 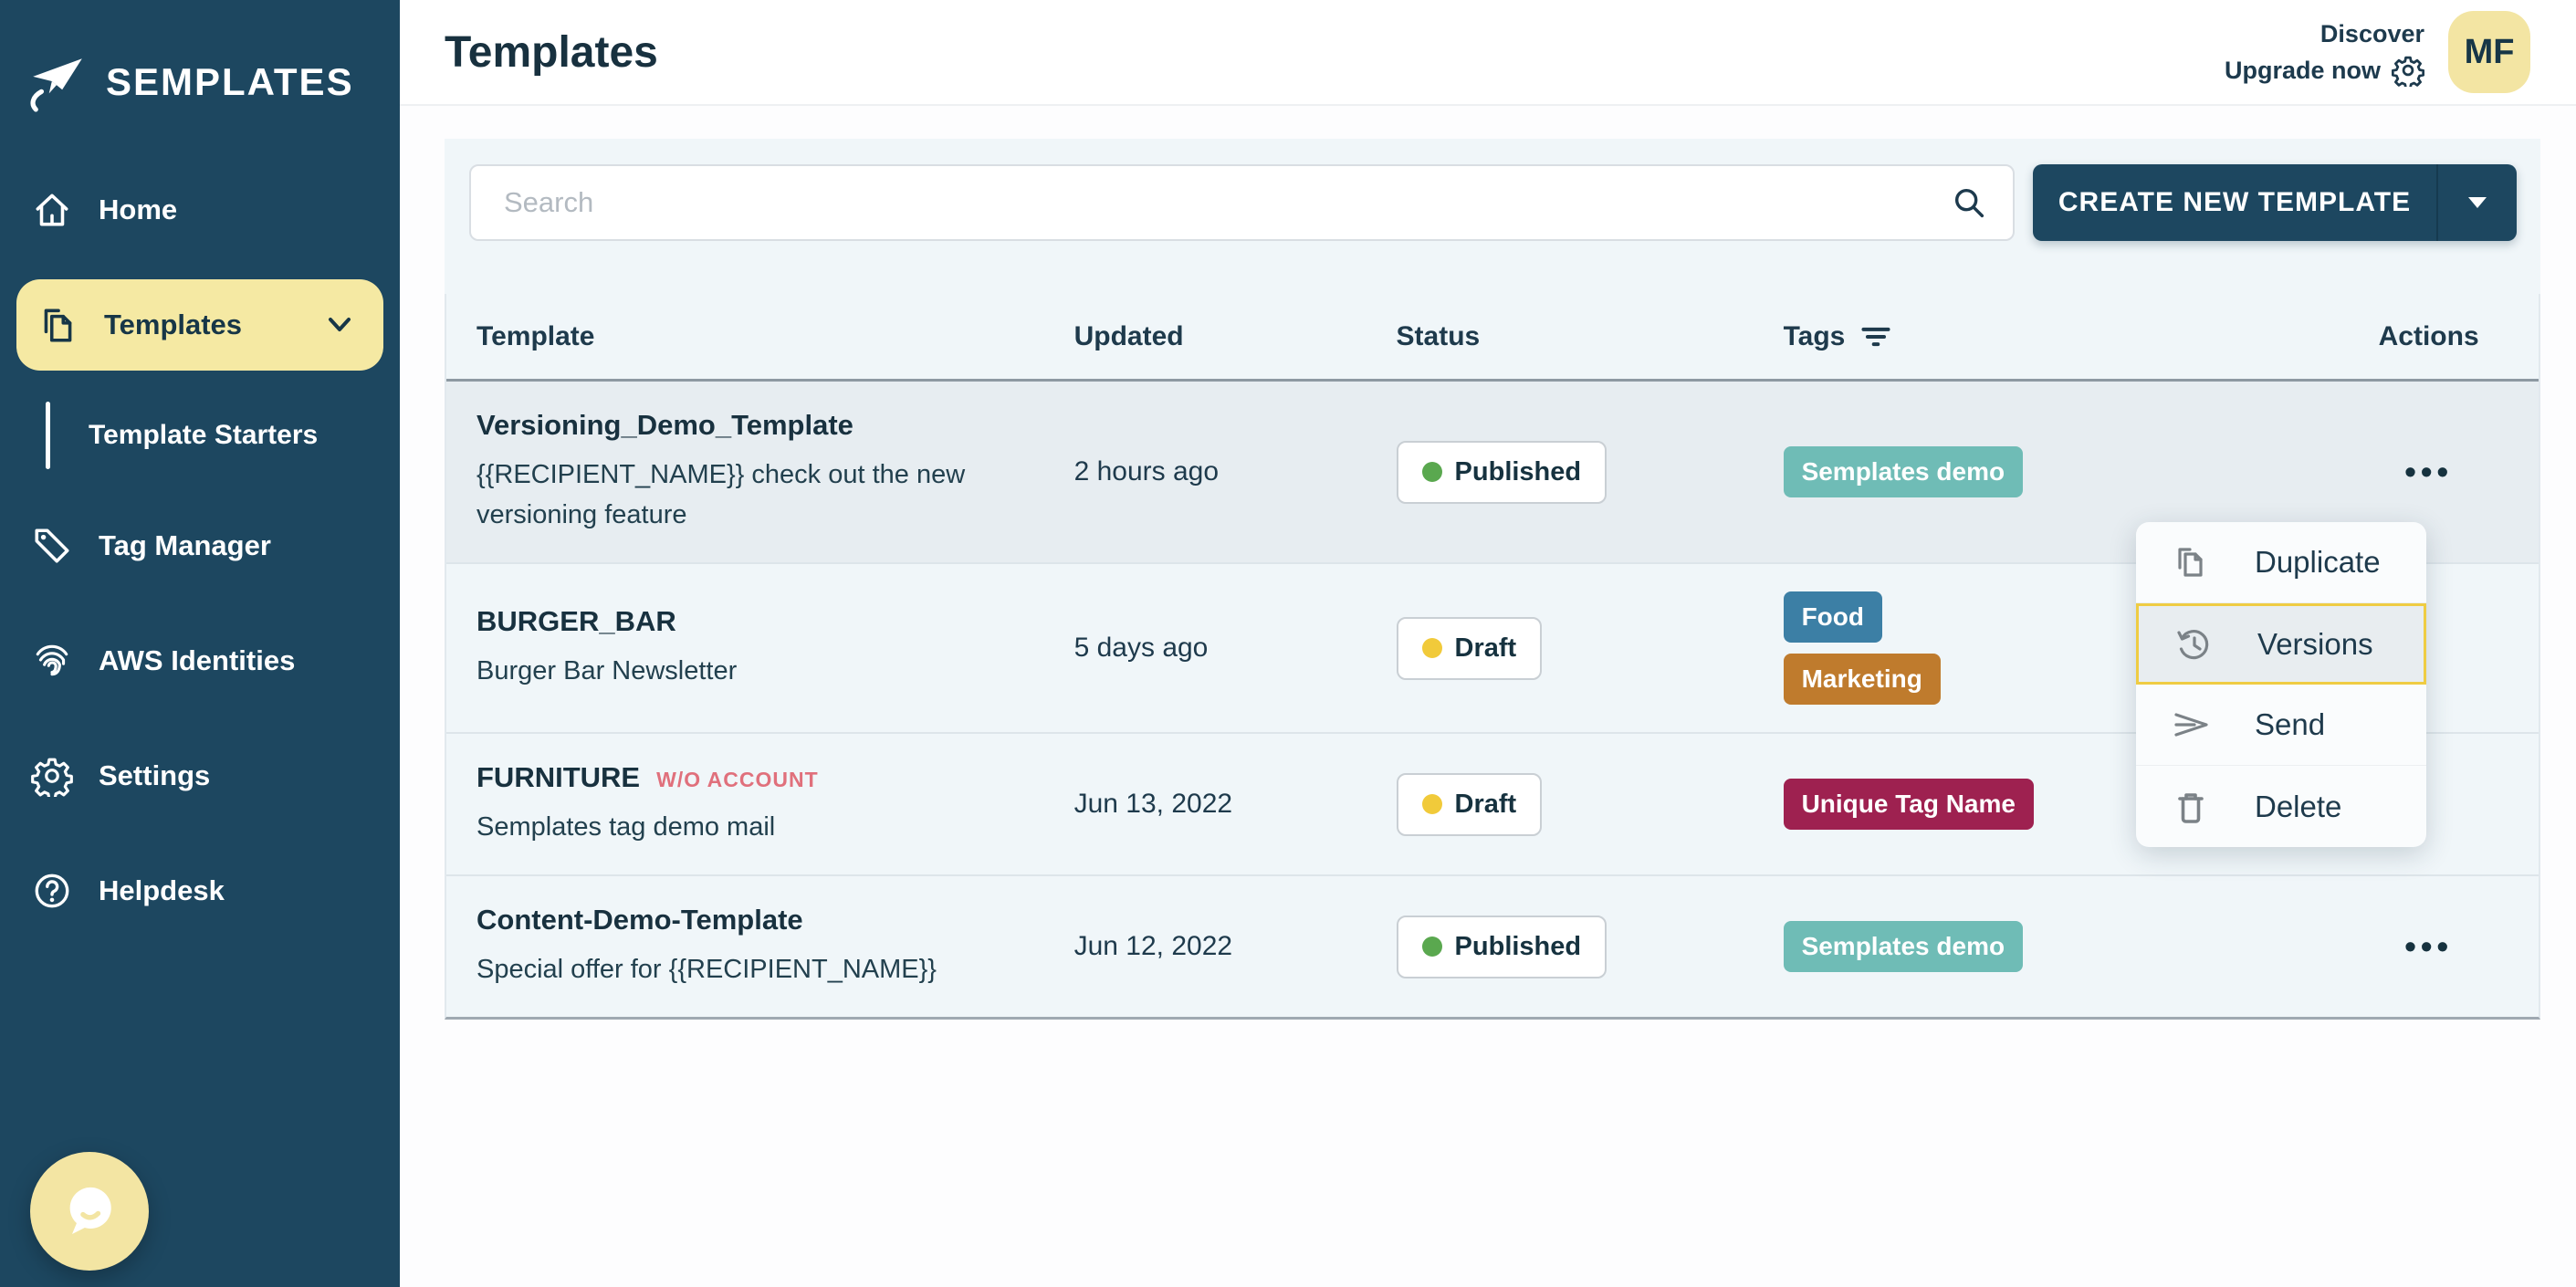 I want to click on menu-item-label: Versions, so click(x=2315, y=643).